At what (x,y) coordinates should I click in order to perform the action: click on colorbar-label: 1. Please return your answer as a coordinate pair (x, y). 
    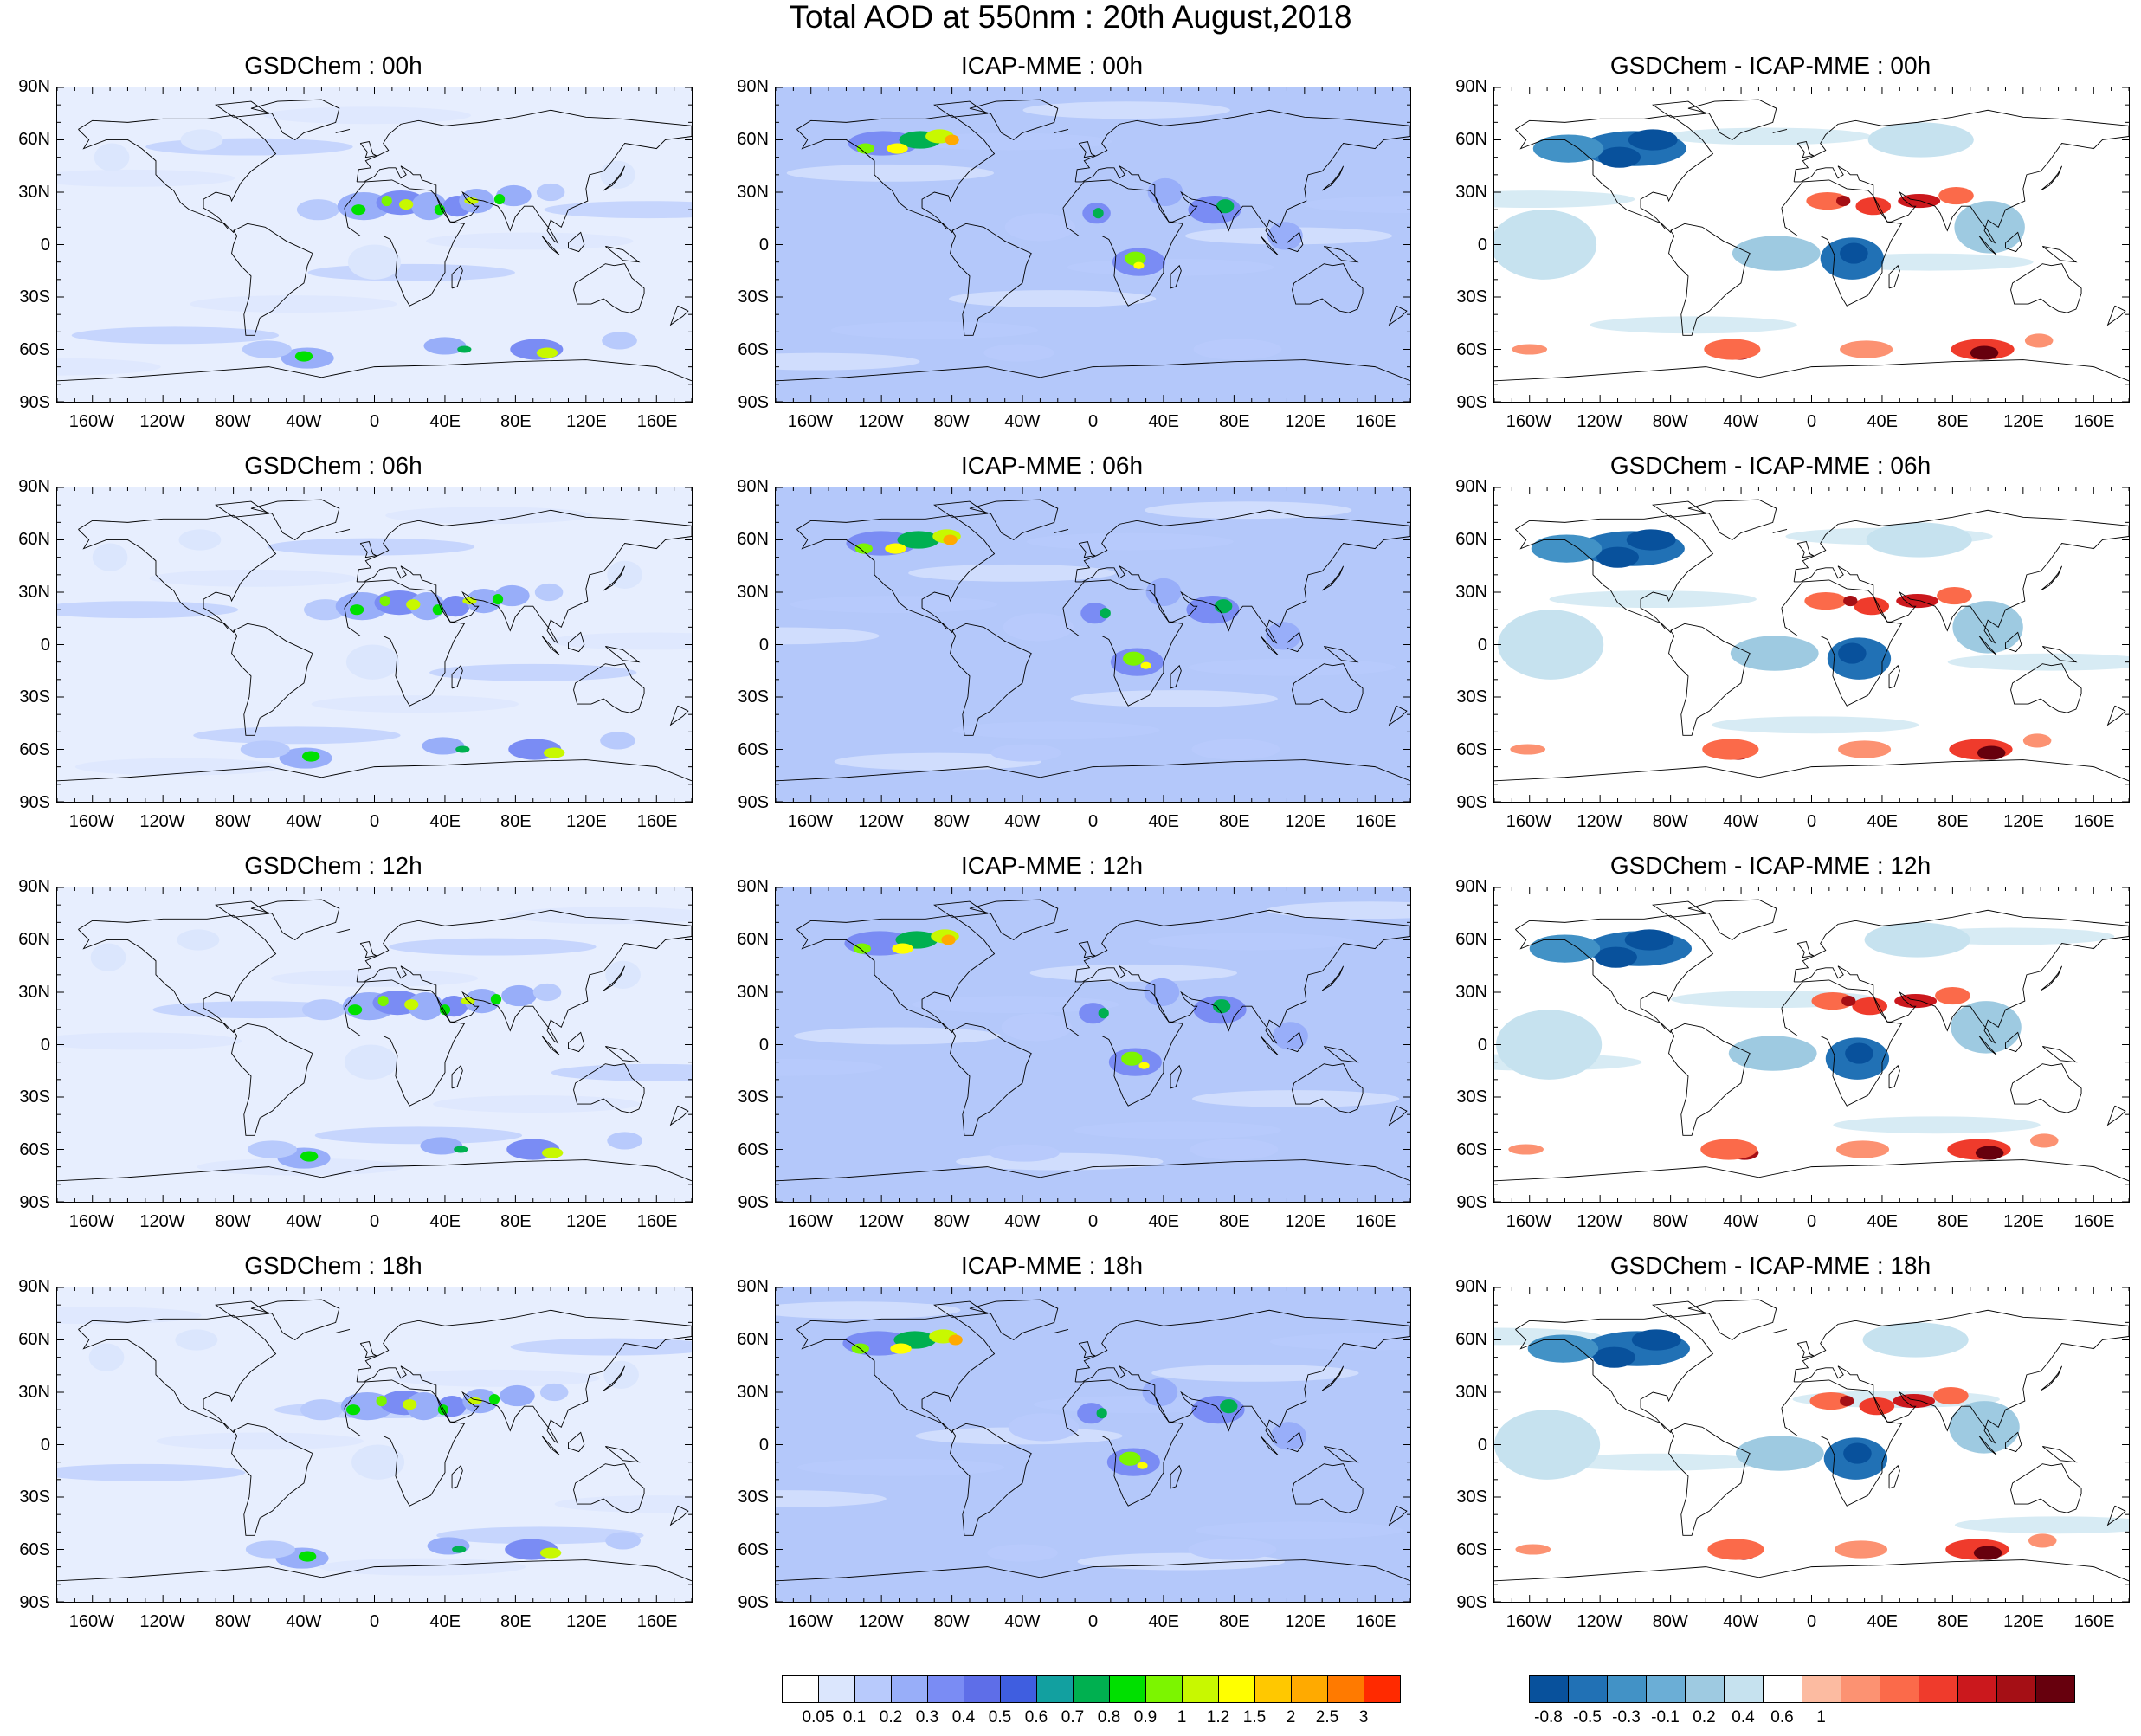
    Looking at the image, I should click on (1182, 1717).